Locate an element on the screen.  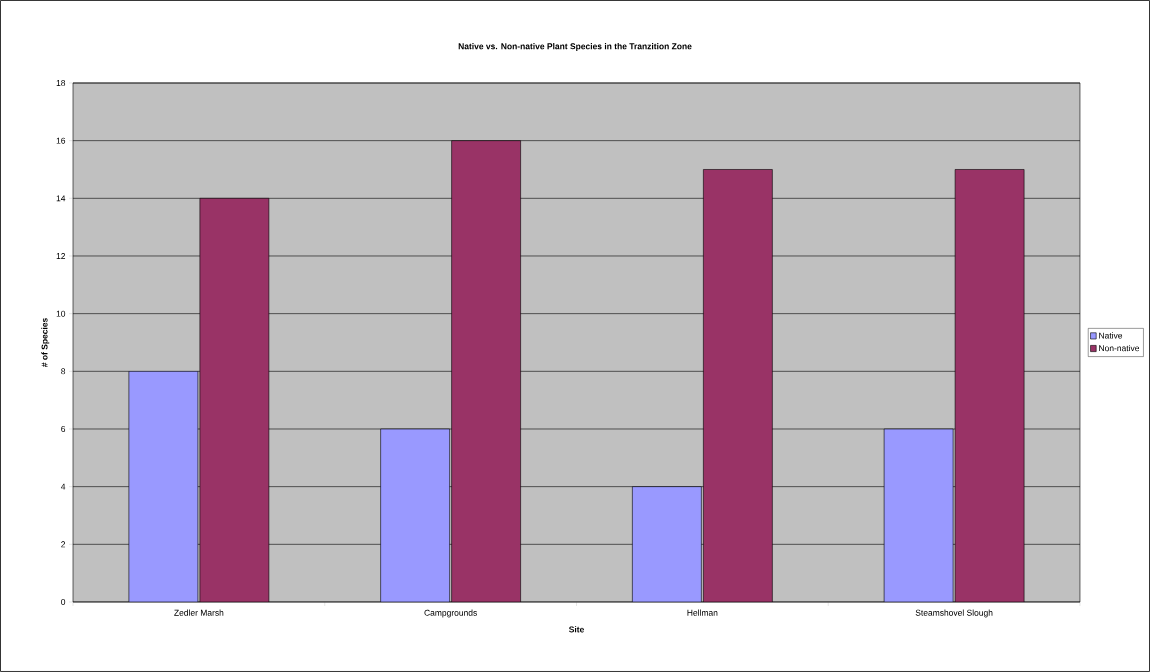
x-tick-label: Steamshovel Slough is located at coordinates (954, 613).